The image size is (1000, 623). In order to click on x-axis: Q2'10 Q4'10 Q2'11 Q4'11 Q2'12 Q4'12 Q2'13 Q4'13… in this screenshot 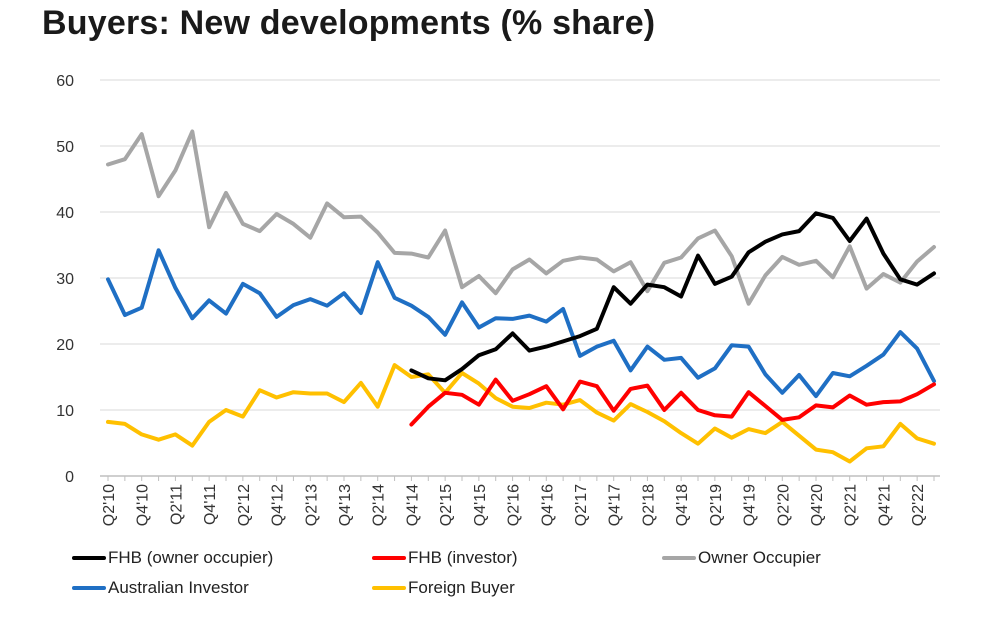, I will do `click(520, 500)`.